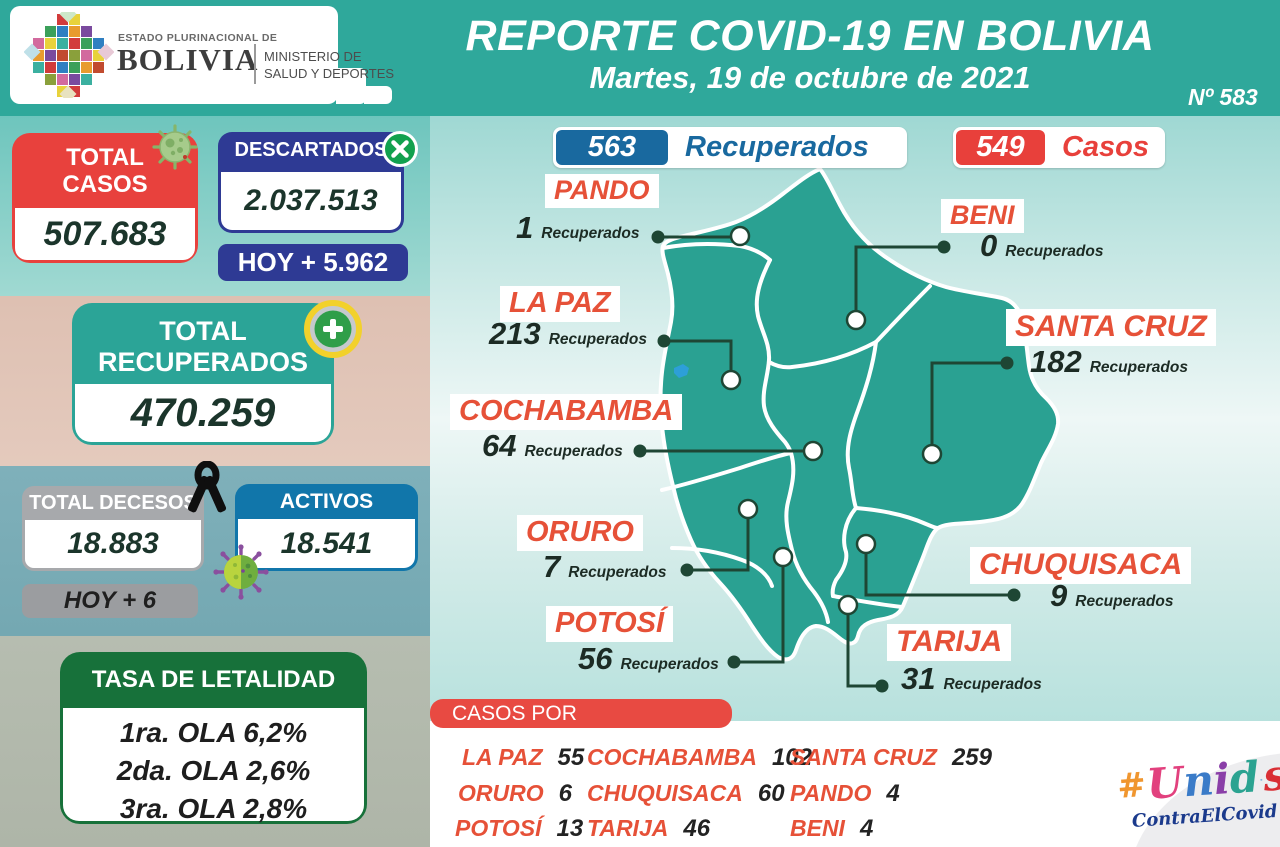 The width and height of the screenshot is (1280, 847). What do you see at coordinates (1109, 361) in the screenshot?
I see `dept-value-santacruz: 182 Recuperados` at bounding box center [1109, 361].